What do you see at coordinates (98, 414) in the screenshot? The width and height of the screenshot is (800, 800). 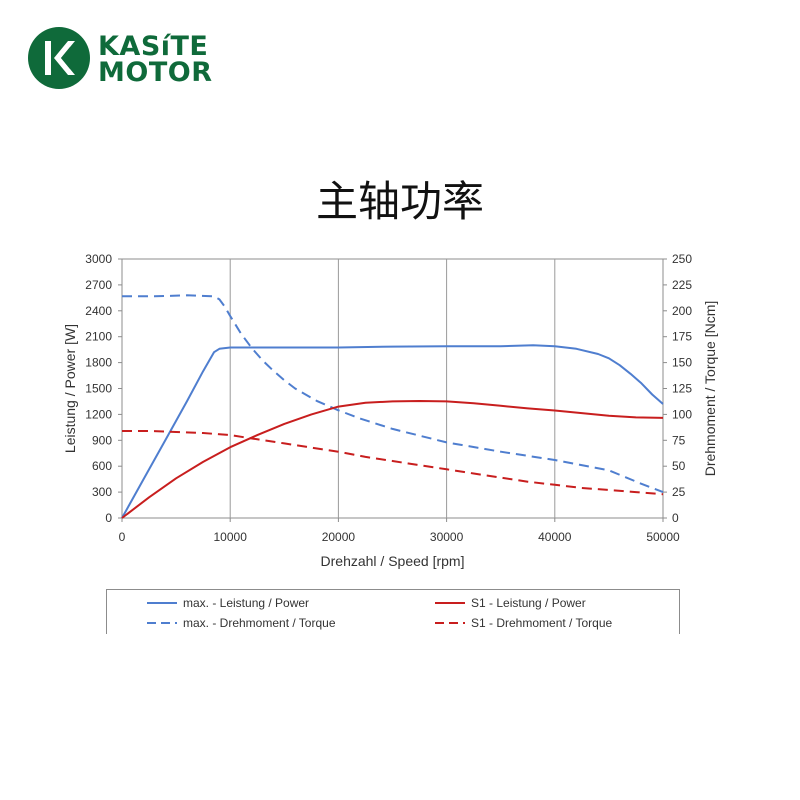 I see `y-tick-label: 1200` at bounding box center [98, 414].